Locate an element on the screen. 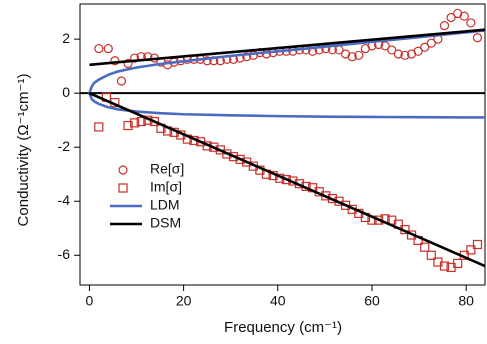 The height and width of the screenshot is (344, 487). x-axis-label: Frequency (cm⁻¹) is located at coordinates (283, 327).